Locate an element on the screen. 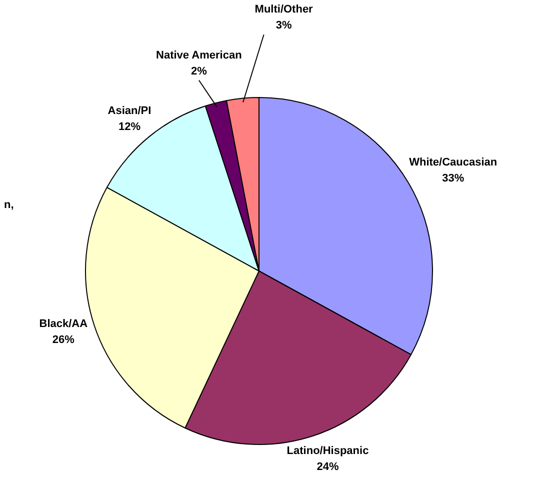  slice-label: White/Caucasian is located at coordinates (453, 162).